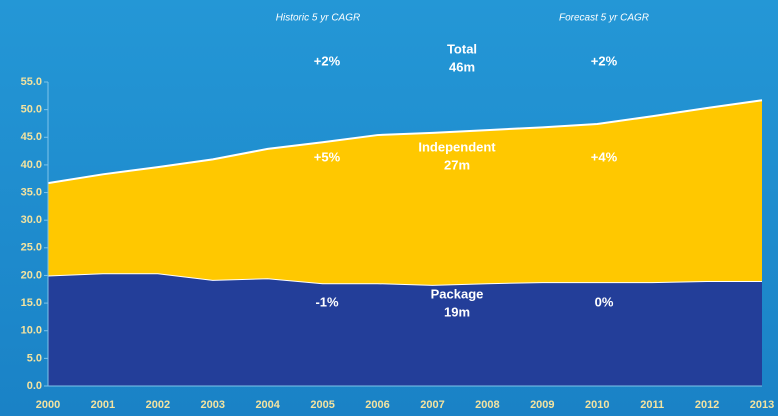 The height and width of the screenshot is (416, 778). Describe the element at coordinates (31, 275) in the screenshot. I see `y-tick-label: 20.0` at that location.